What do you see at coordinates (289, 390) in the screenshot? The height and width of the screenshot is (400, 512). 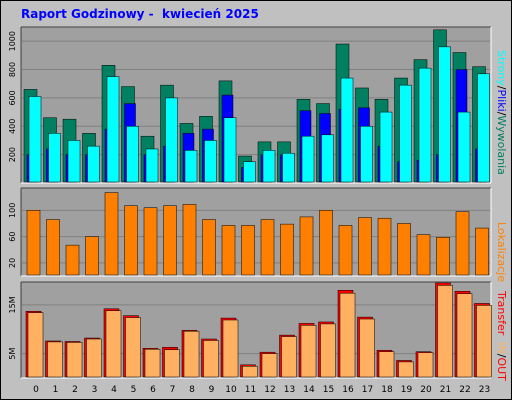 I see `x-tick-label-hour: 13` at bounding box center [289, 390].